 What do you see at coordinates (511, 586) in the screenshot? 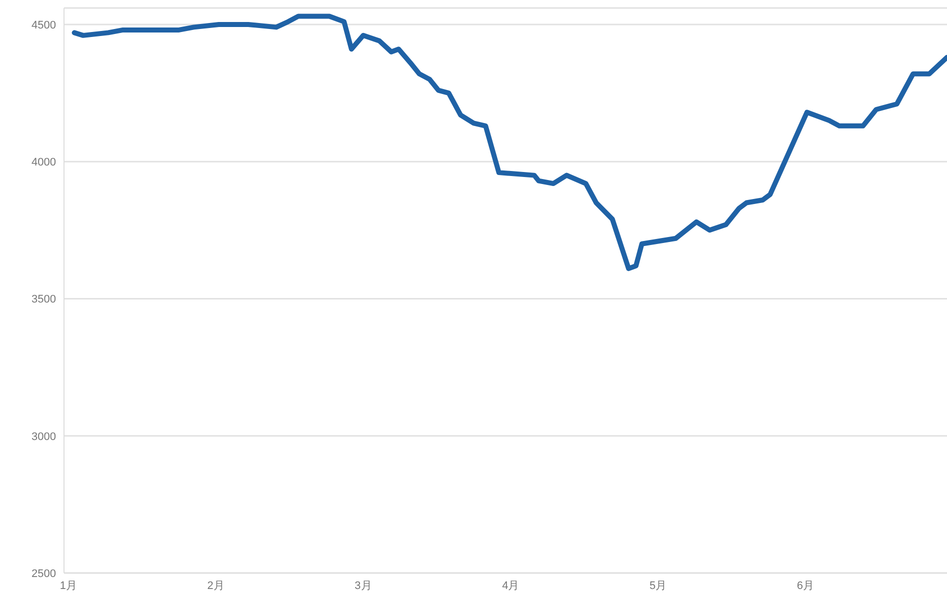
I see `x-tick-label: 4月` at bounding box center [511, 586].